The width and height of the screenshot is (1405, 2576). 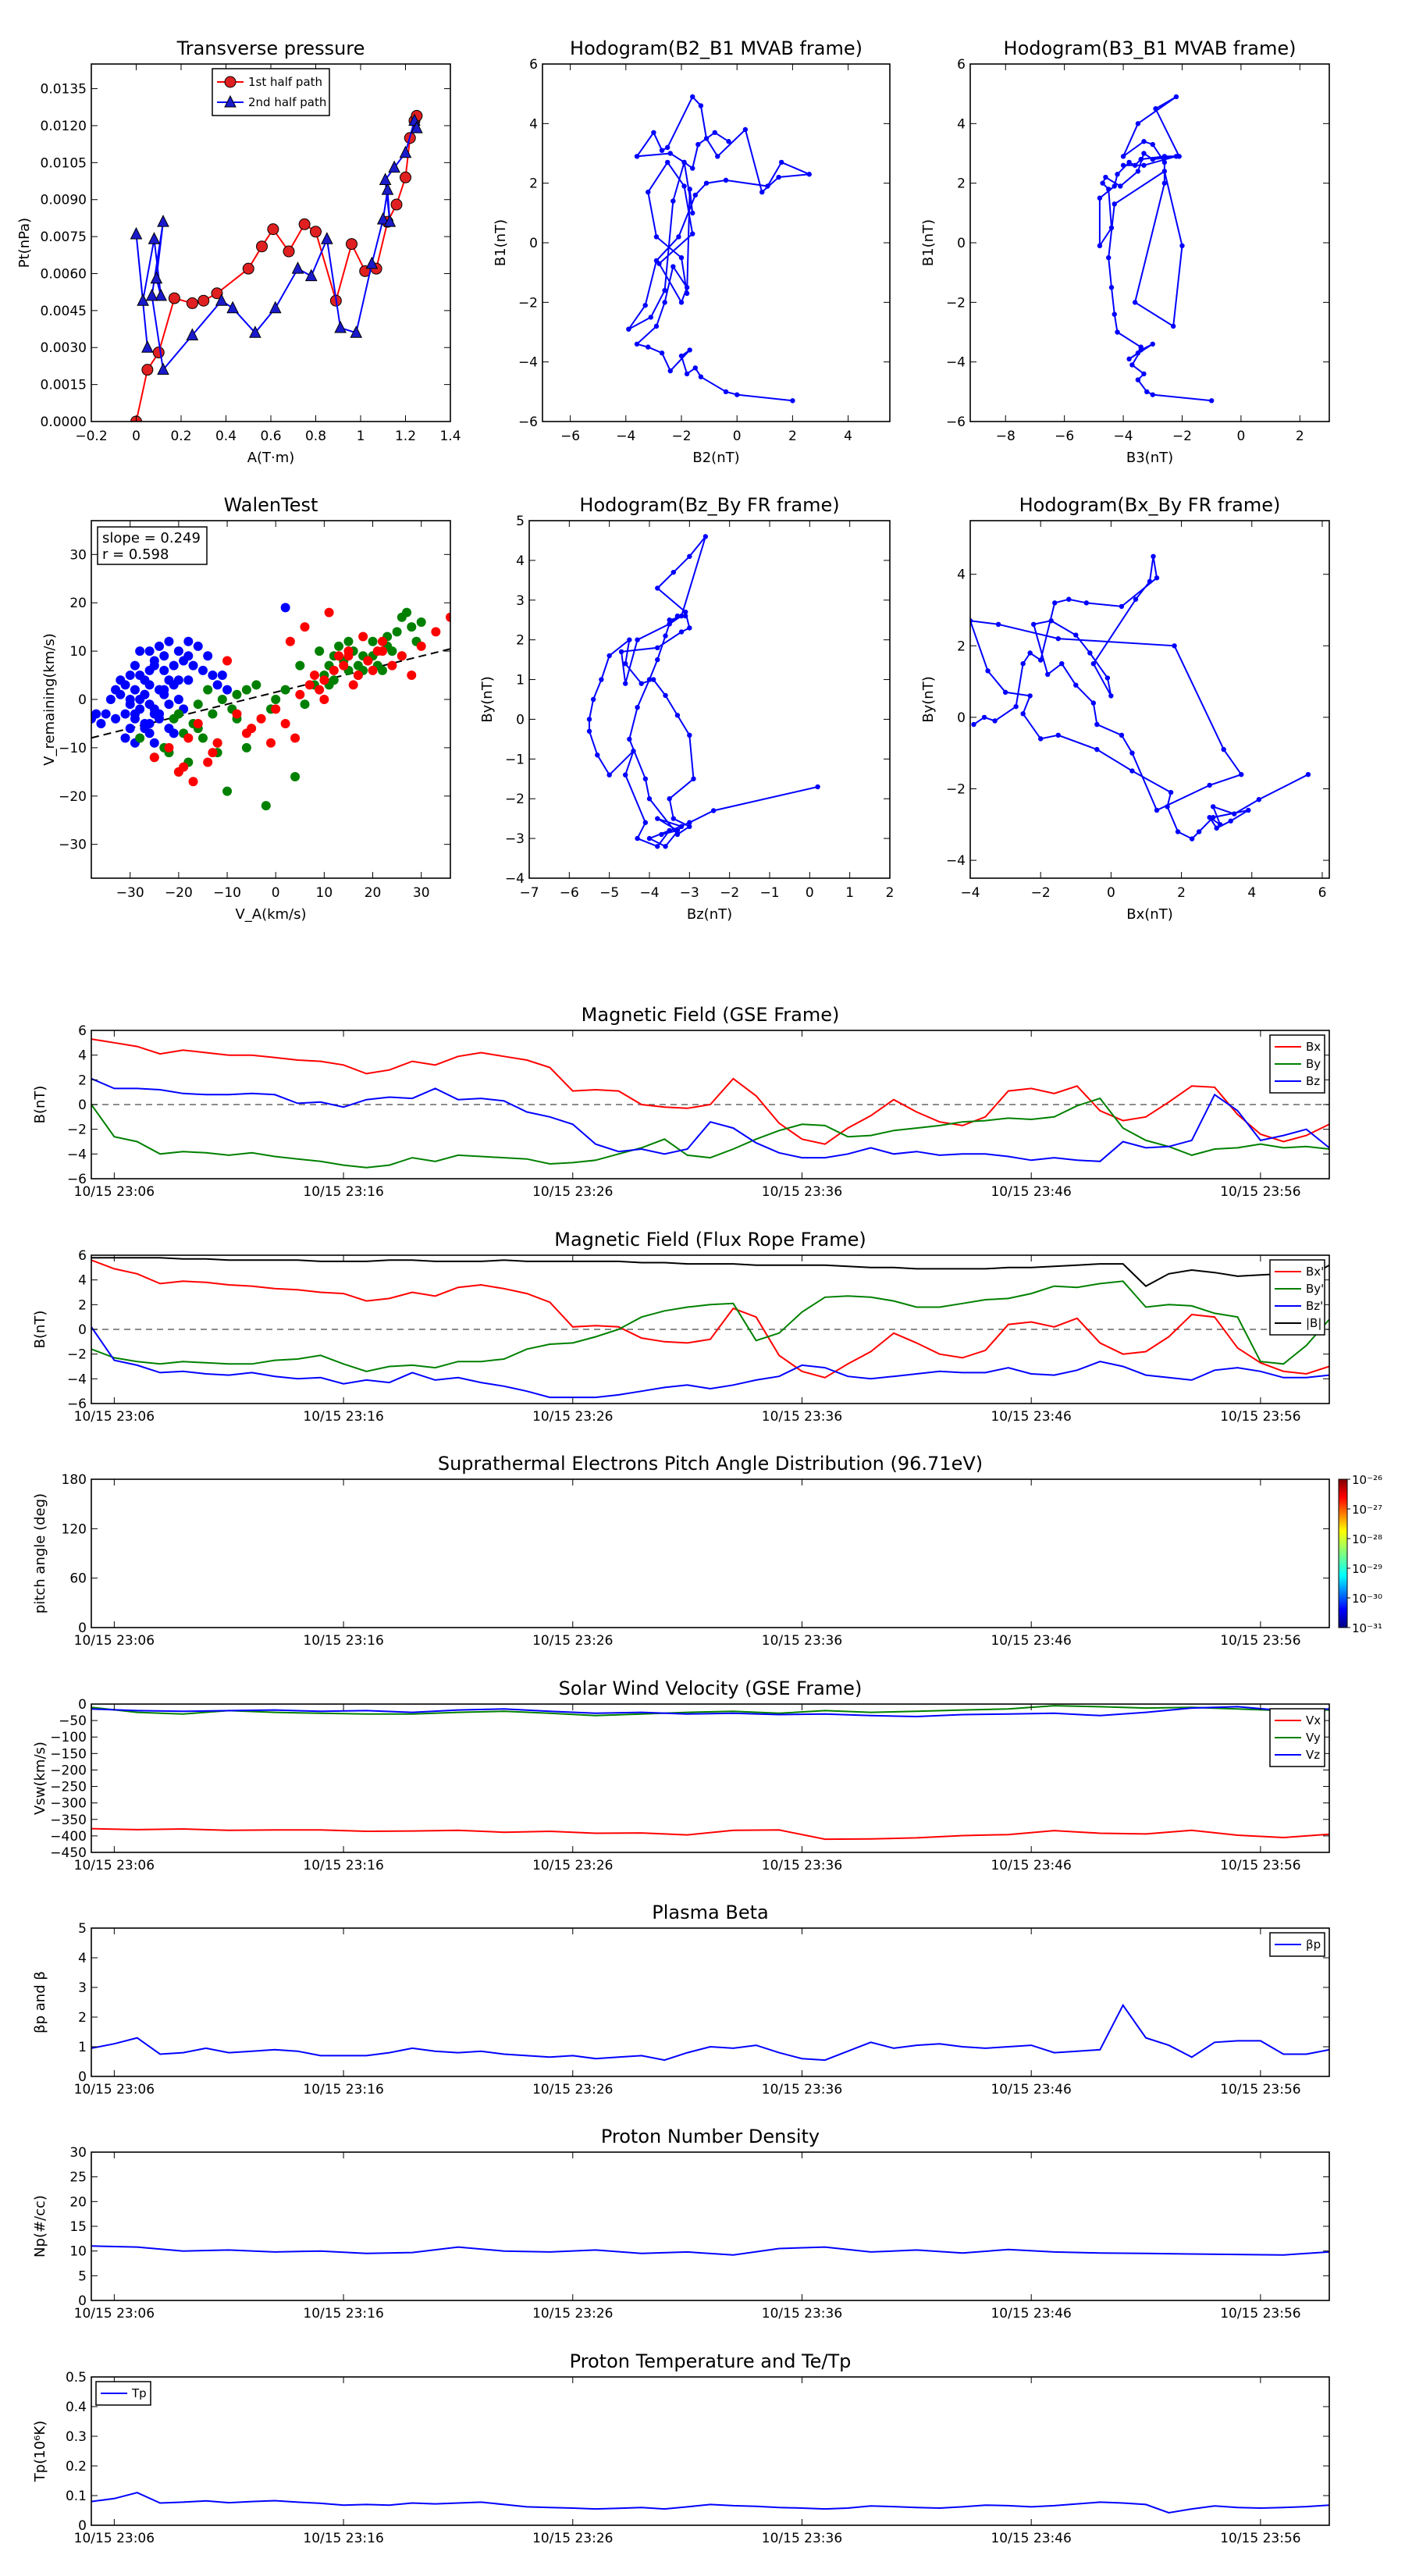 What do you see at coordinates (348, 641) in the screenshot?
I see `scatter-point-series1` at bounding box center [348, 641].